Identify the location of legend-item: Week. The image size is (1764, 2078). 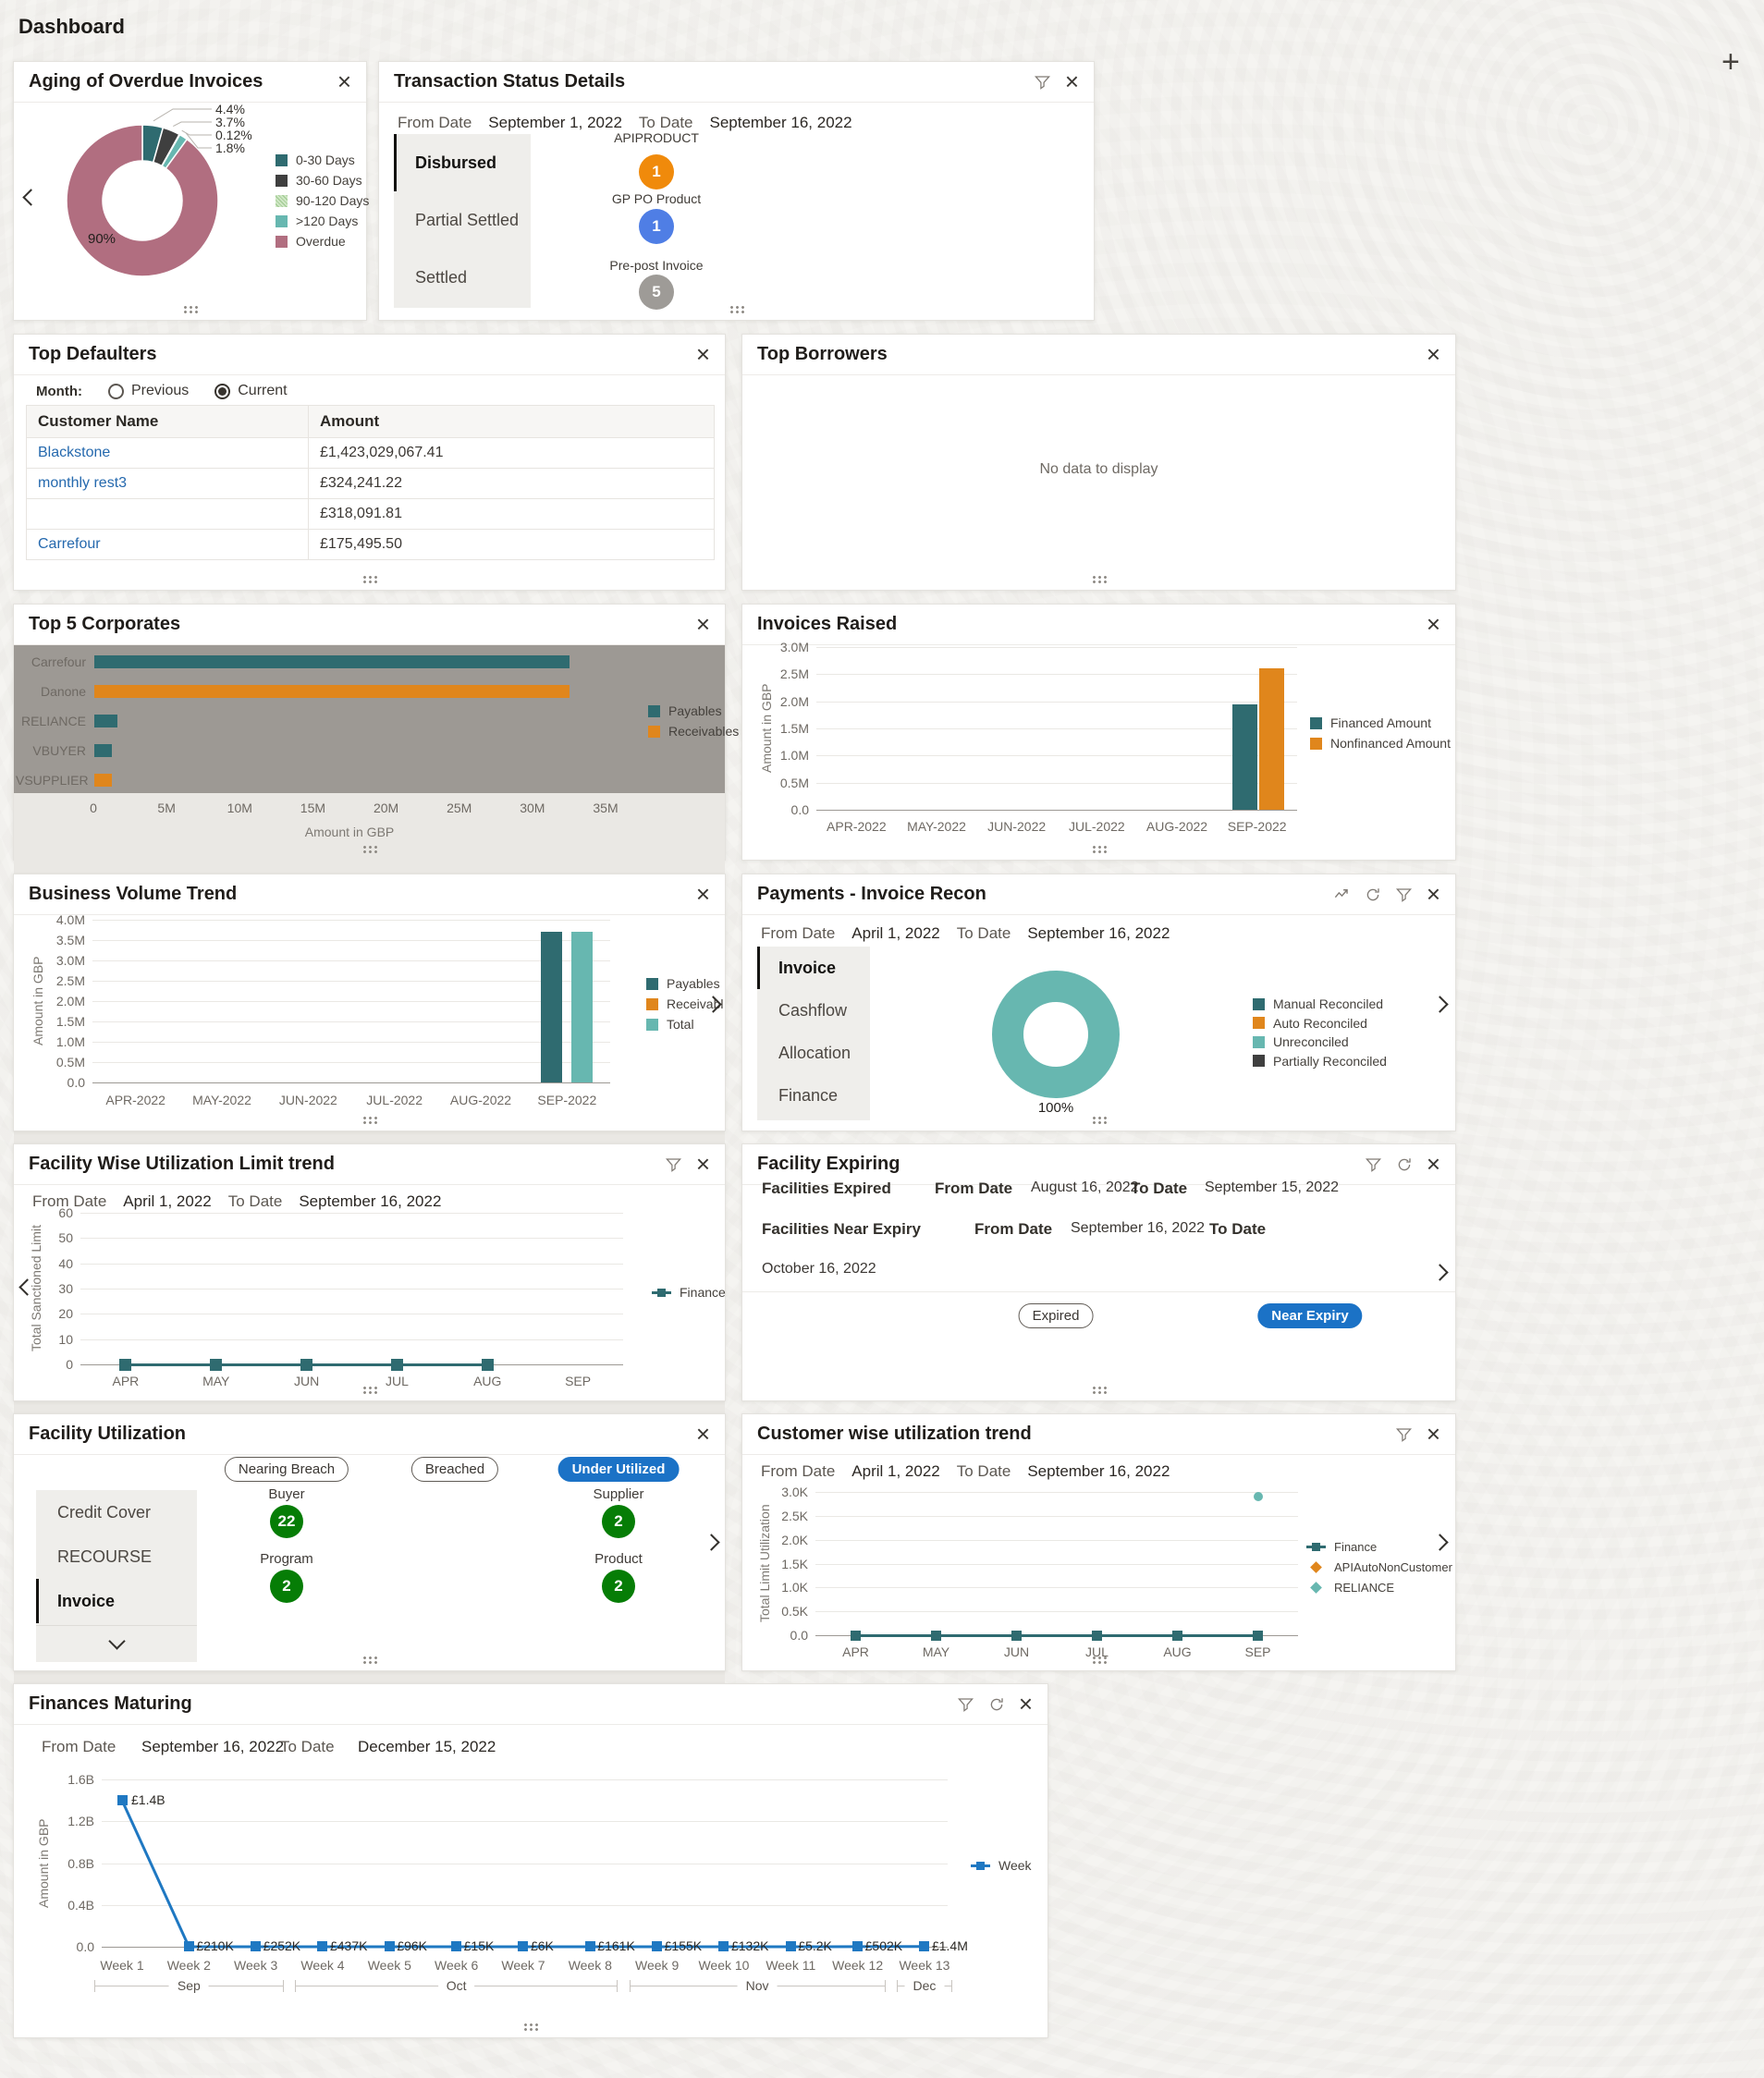
(1002, 1865).